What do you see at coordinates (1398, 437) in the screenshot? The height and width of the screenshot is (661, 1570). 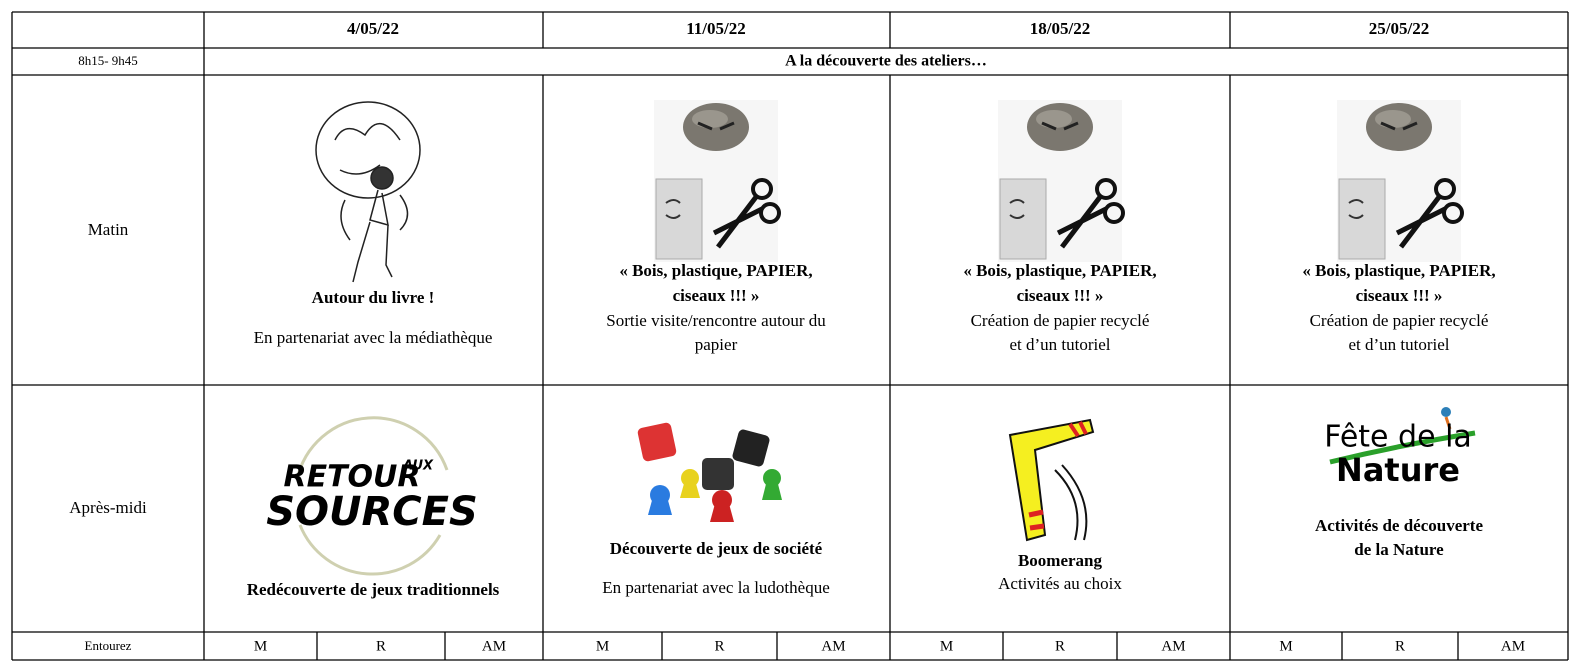 I see `logo-text: Fête de la` at bounding box center [1398, 437].